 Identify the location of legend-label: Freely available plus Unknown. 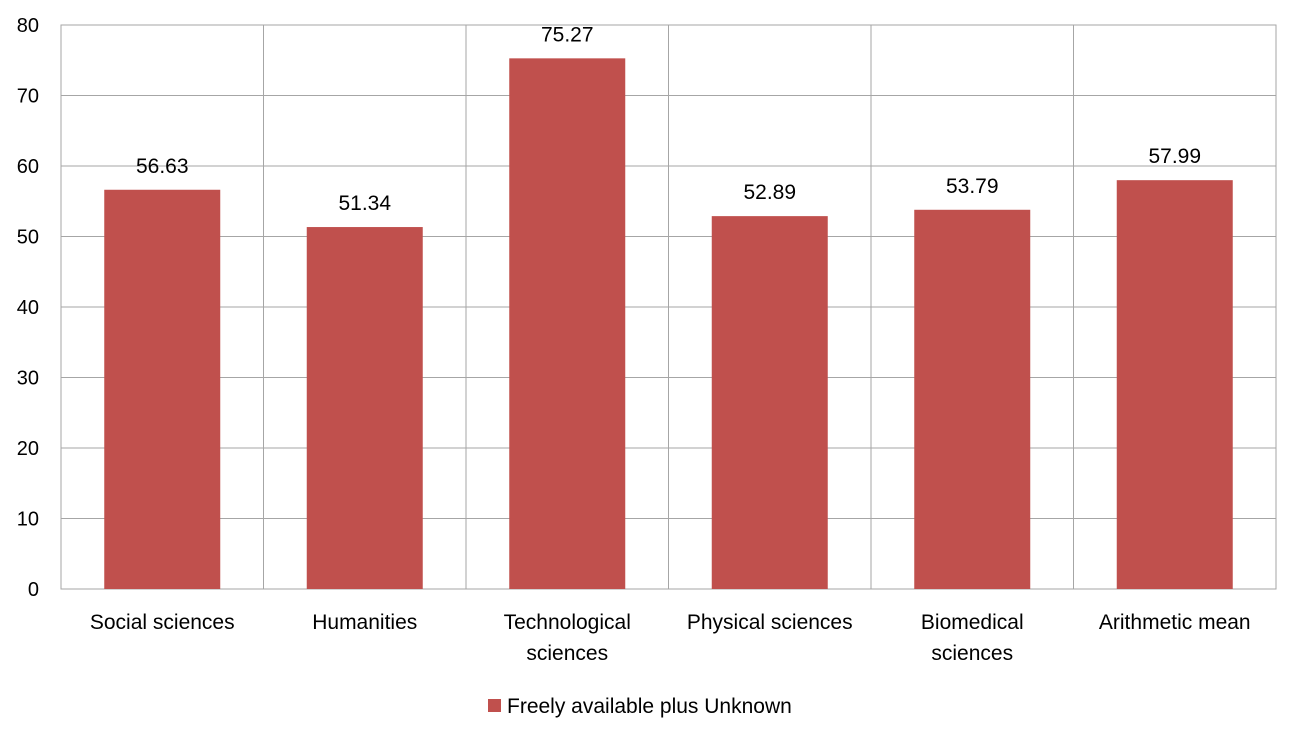
(649, 706).